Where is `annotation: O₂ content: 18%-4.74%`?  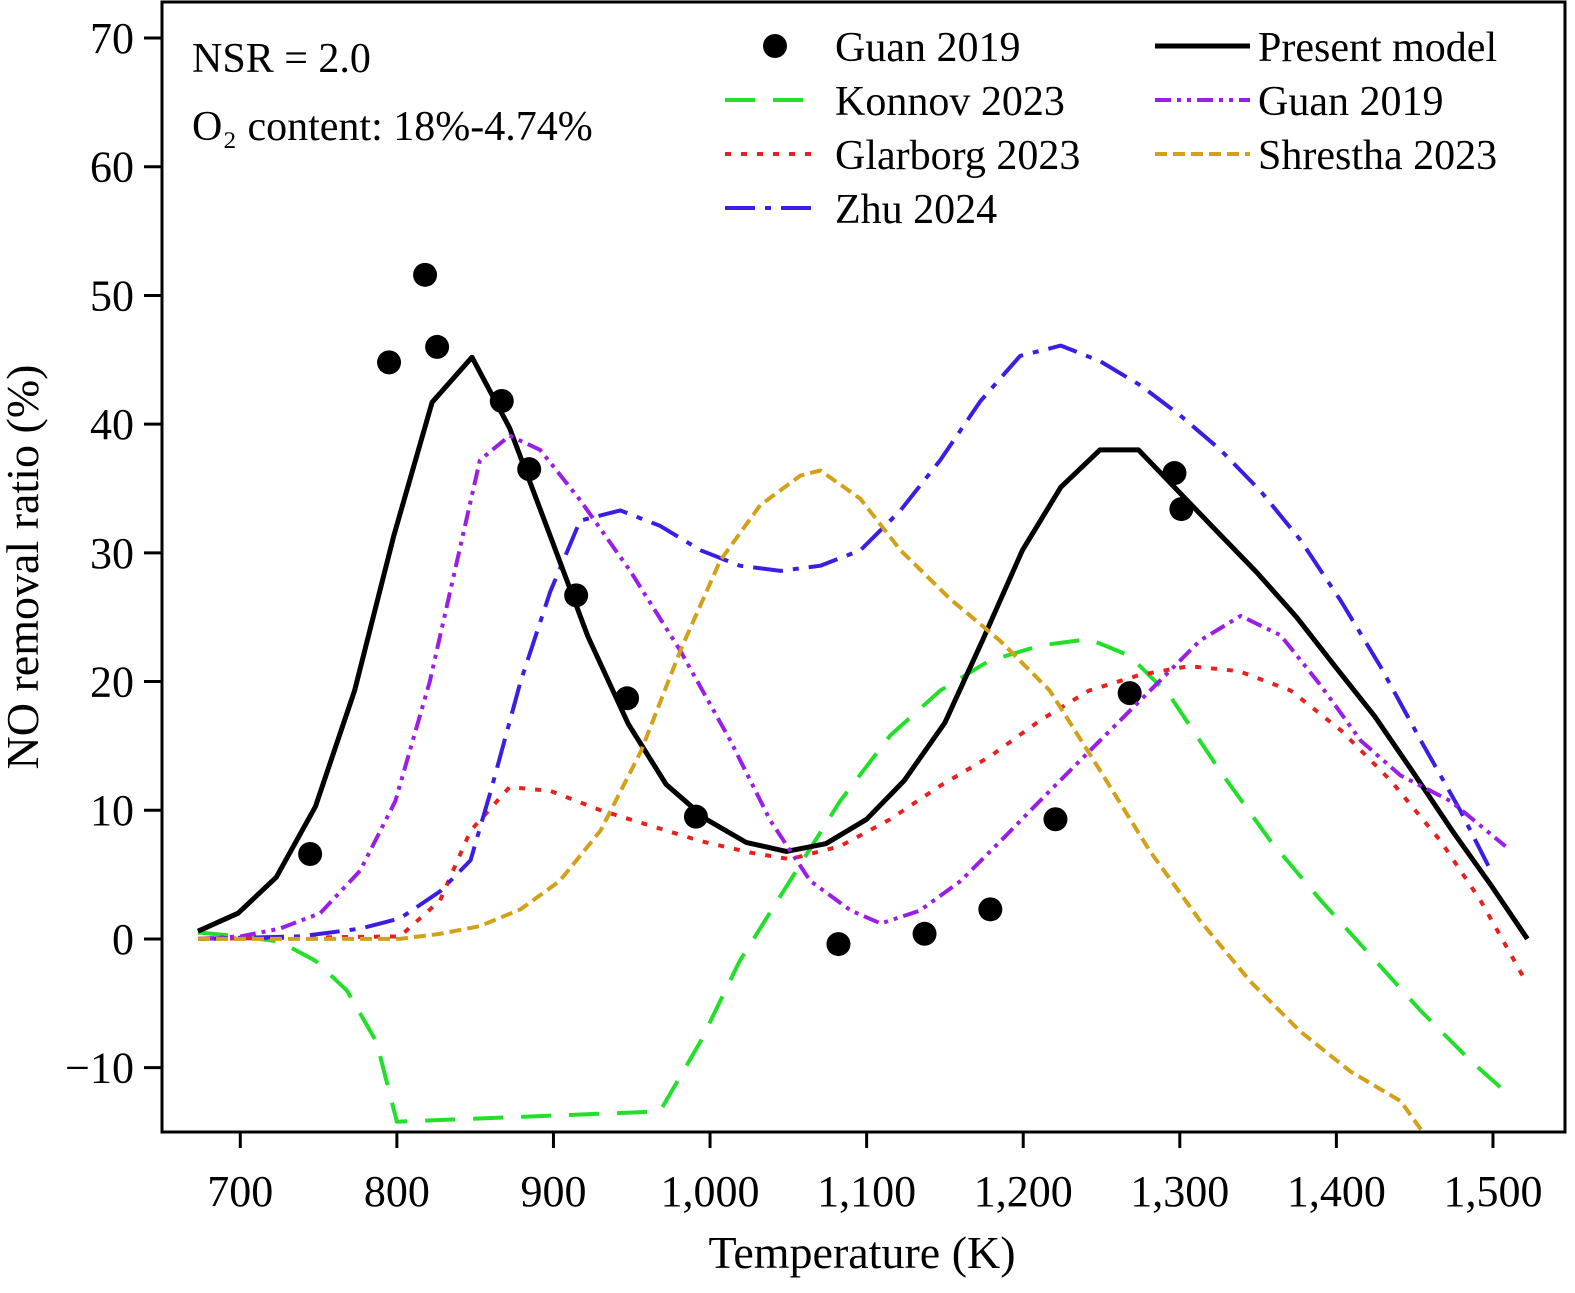 annotation: O₂ content: 18%-4.74% is located at coordinates (392, 127).